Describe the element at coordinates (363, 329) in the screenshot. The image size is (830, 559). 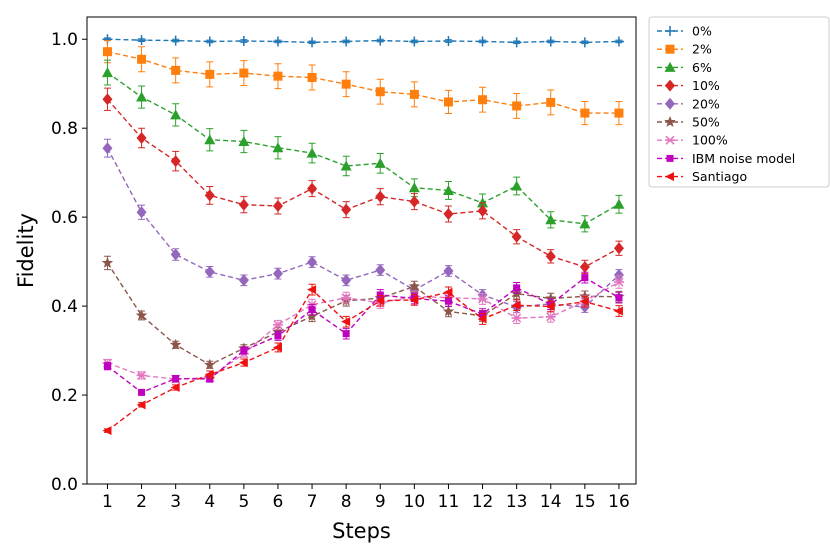
I see `series-100-` at that location.